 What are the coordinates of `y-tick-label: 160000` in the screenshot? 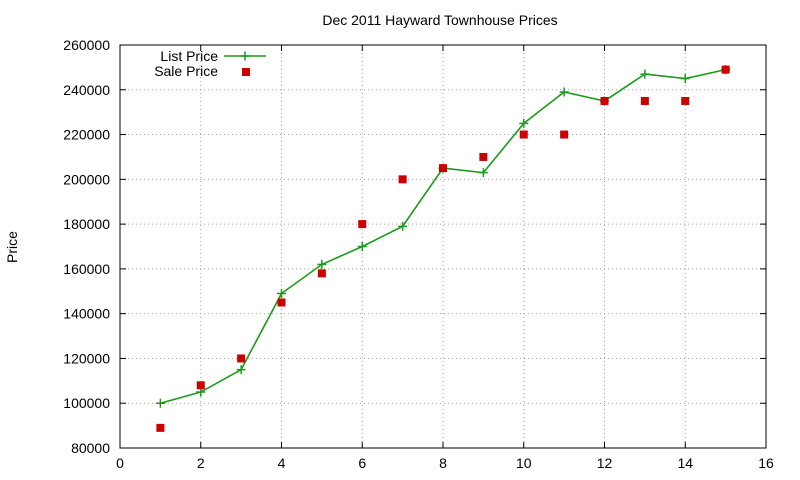 It's located at (86, 269).